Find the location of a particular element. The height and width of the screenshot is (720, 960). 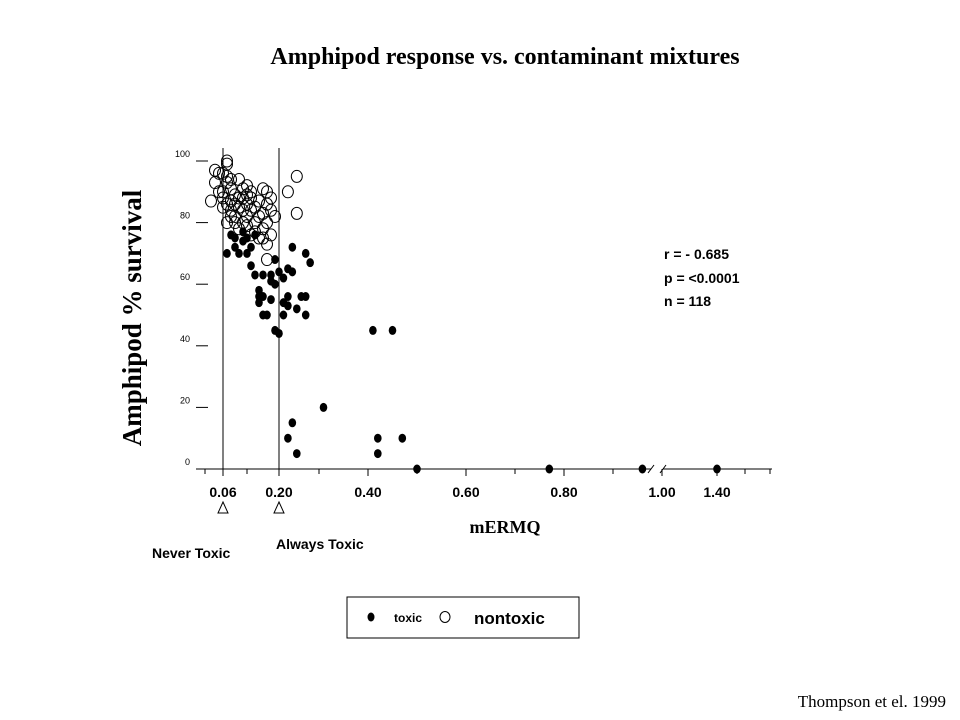

always-toxic-label: Always Toxic is located at coordinates (320, 544).